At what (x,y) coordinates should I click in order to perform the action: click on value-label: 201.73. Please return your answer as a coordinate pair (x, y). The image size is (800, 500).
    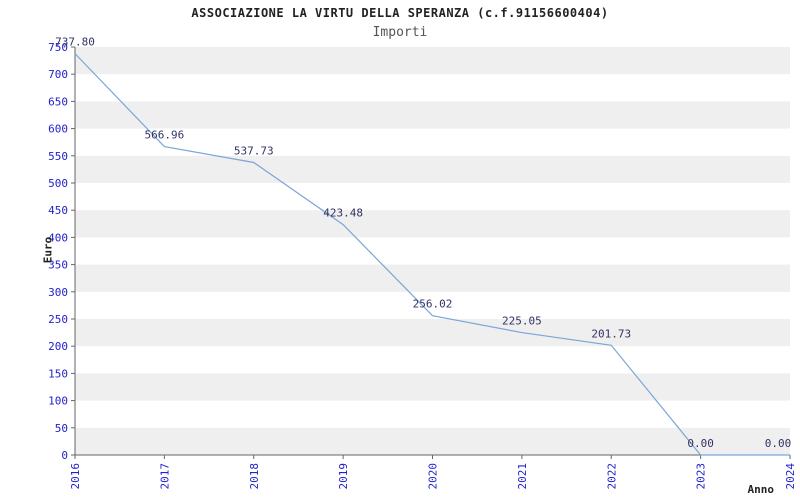
    Looking at the image, I should click on (611, 333).